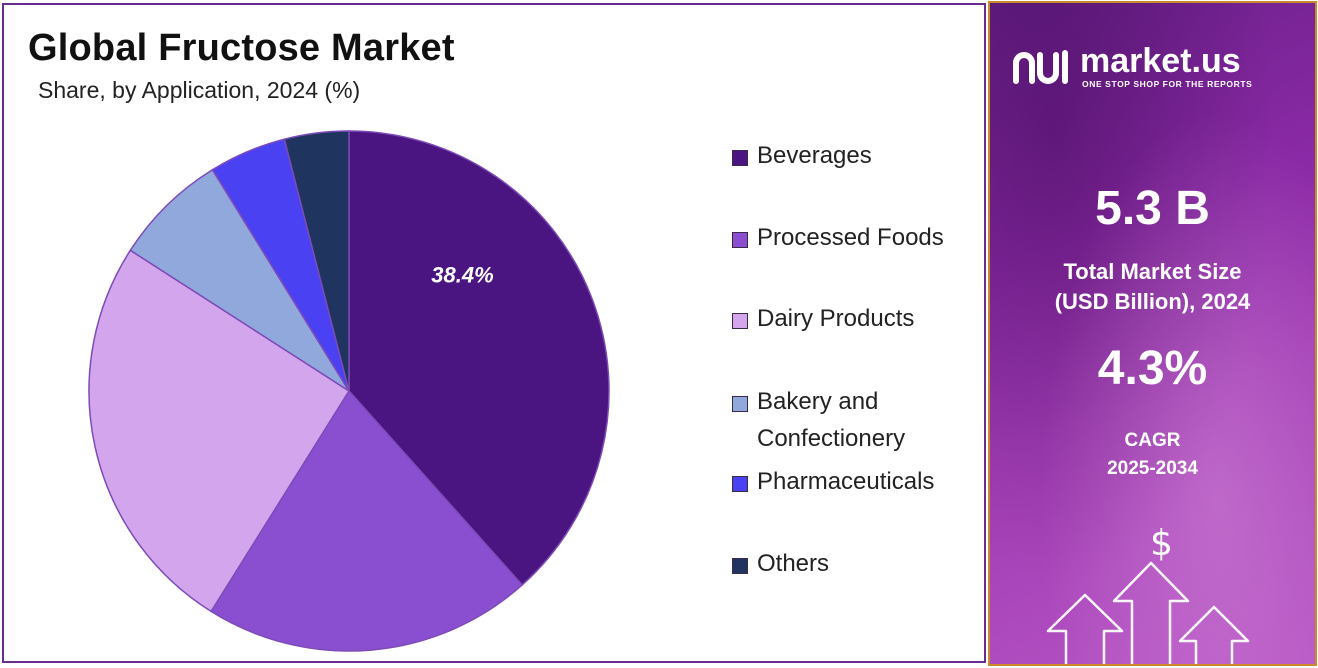  I want to click on legend-label: Processed Foods, so click(850, 237).